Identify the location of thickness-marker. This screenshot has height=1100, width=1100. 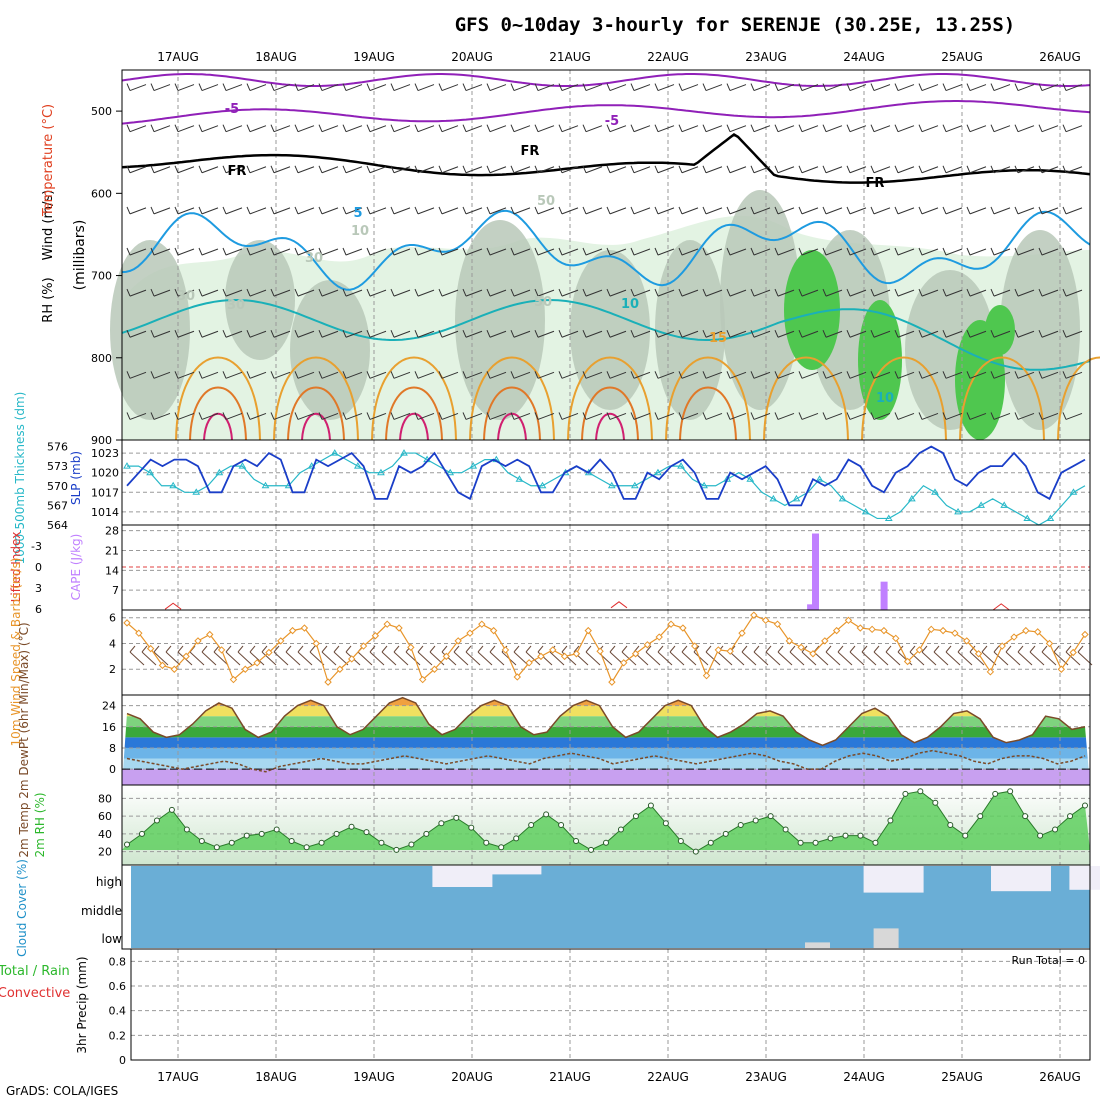
(658, 472).